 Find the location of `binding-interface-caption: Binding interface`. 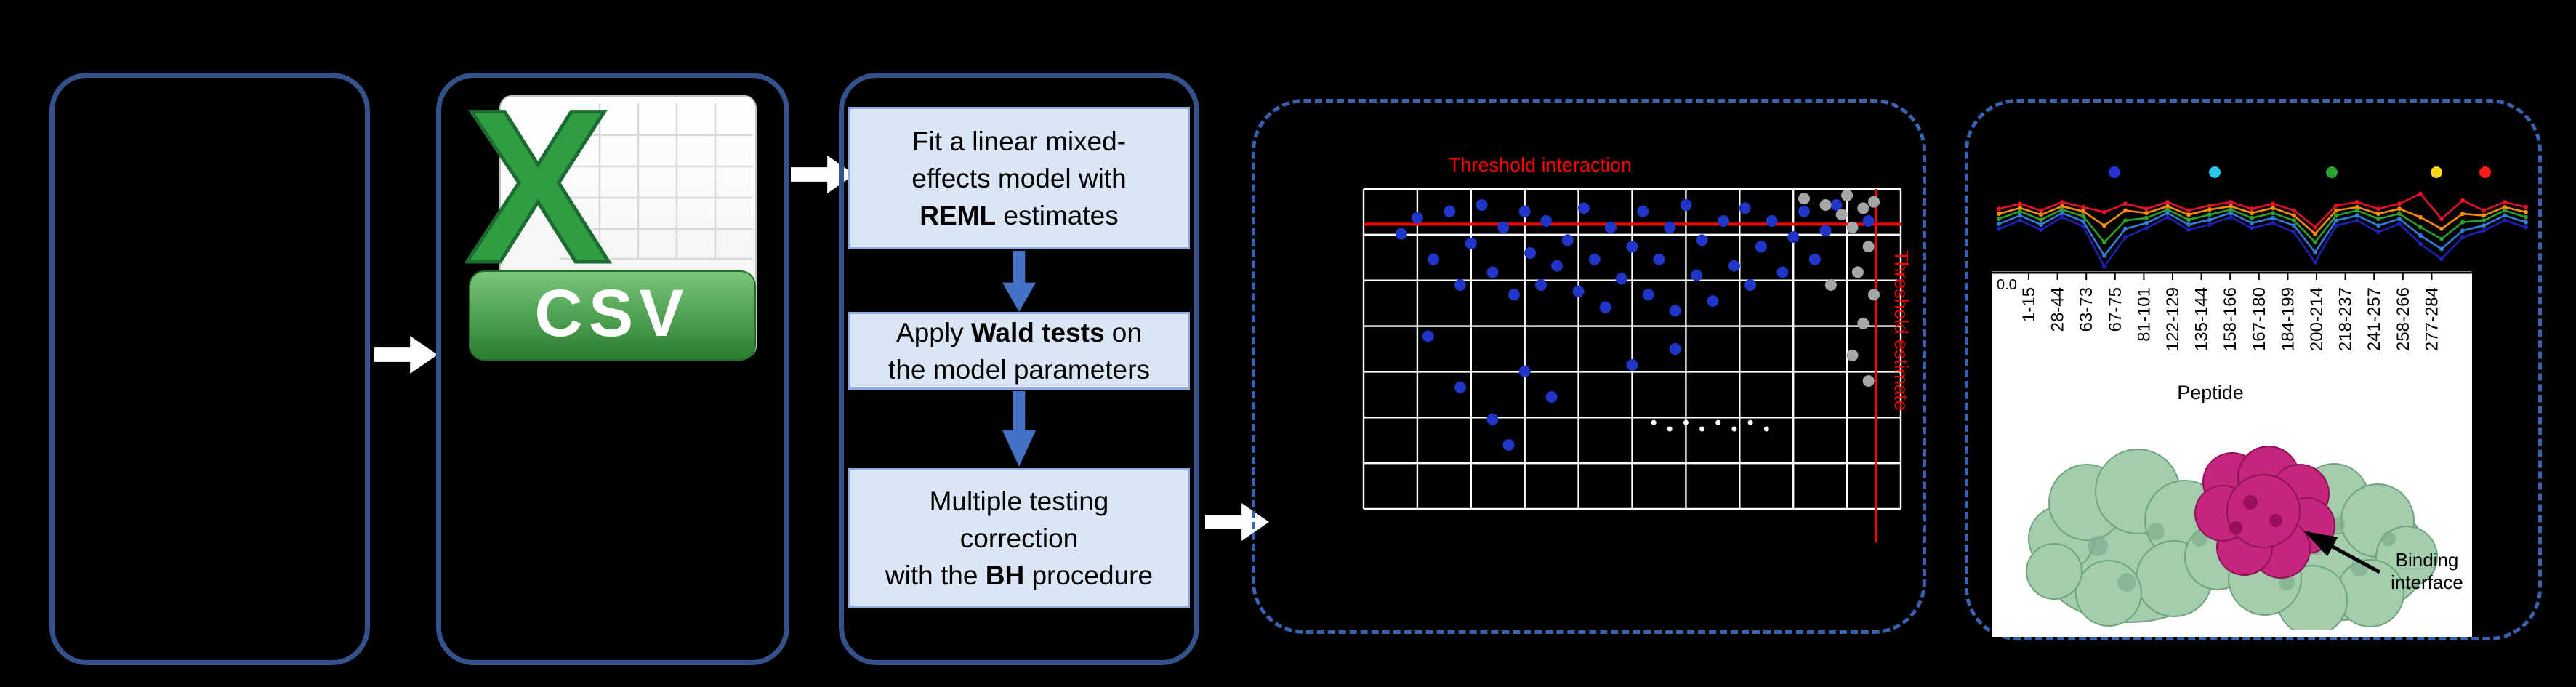

binding-interface-caption: Binding interface is located at coordinates (2427, 571).